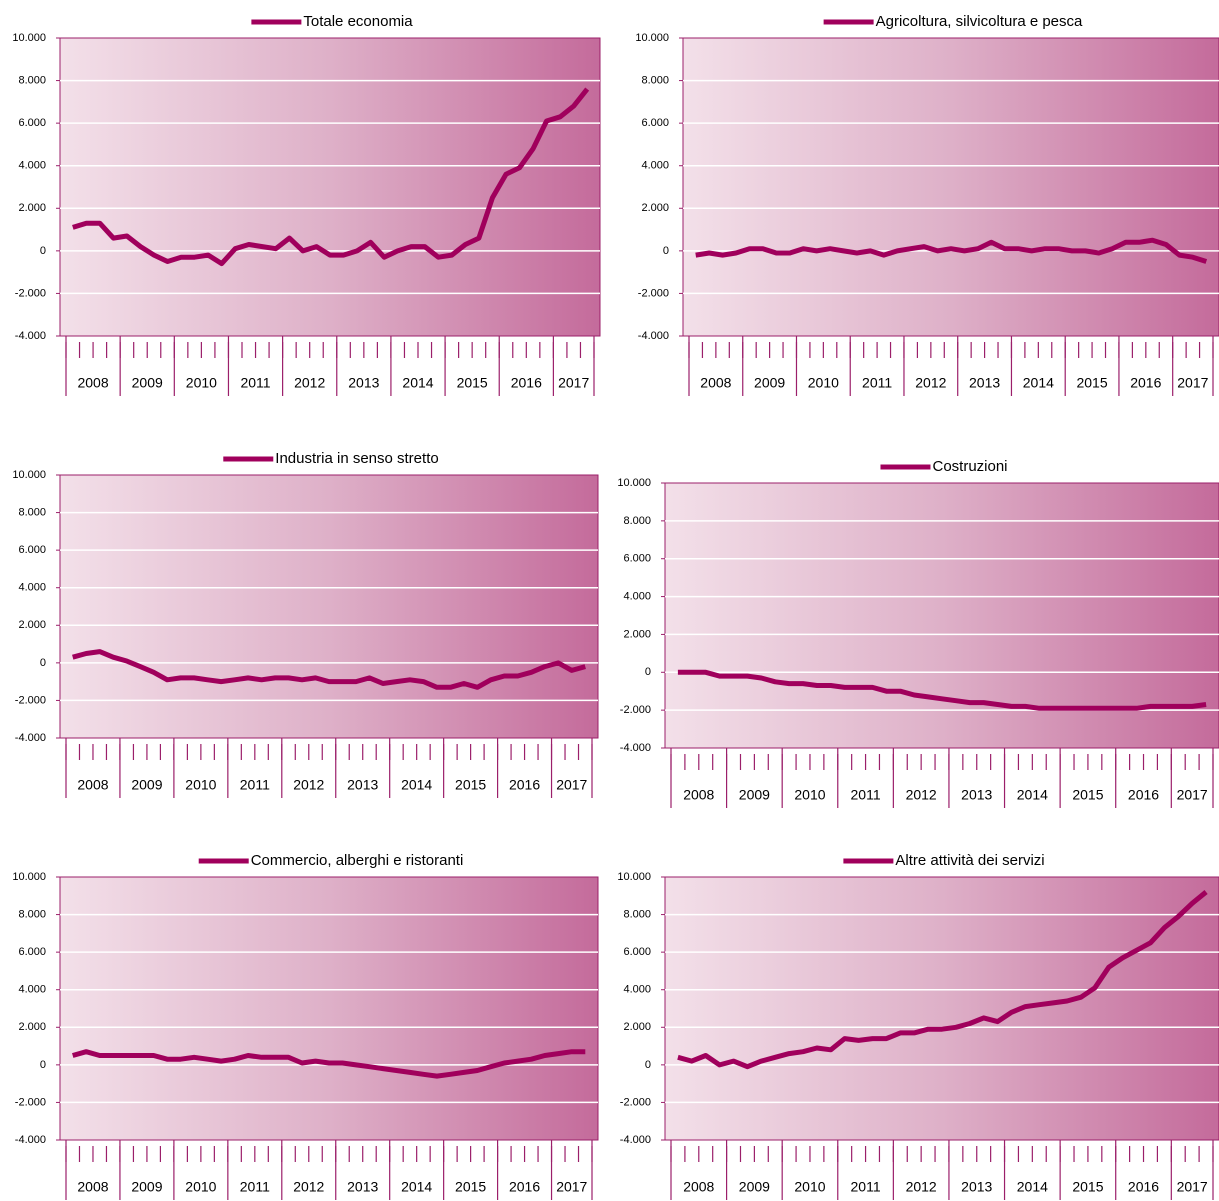 This screenshot has height=1201, width=1219. What do you see at coordinates (358, 21) in the screenshot?
I see `legend-label: Totale economia` at bounding box center [358, 21].